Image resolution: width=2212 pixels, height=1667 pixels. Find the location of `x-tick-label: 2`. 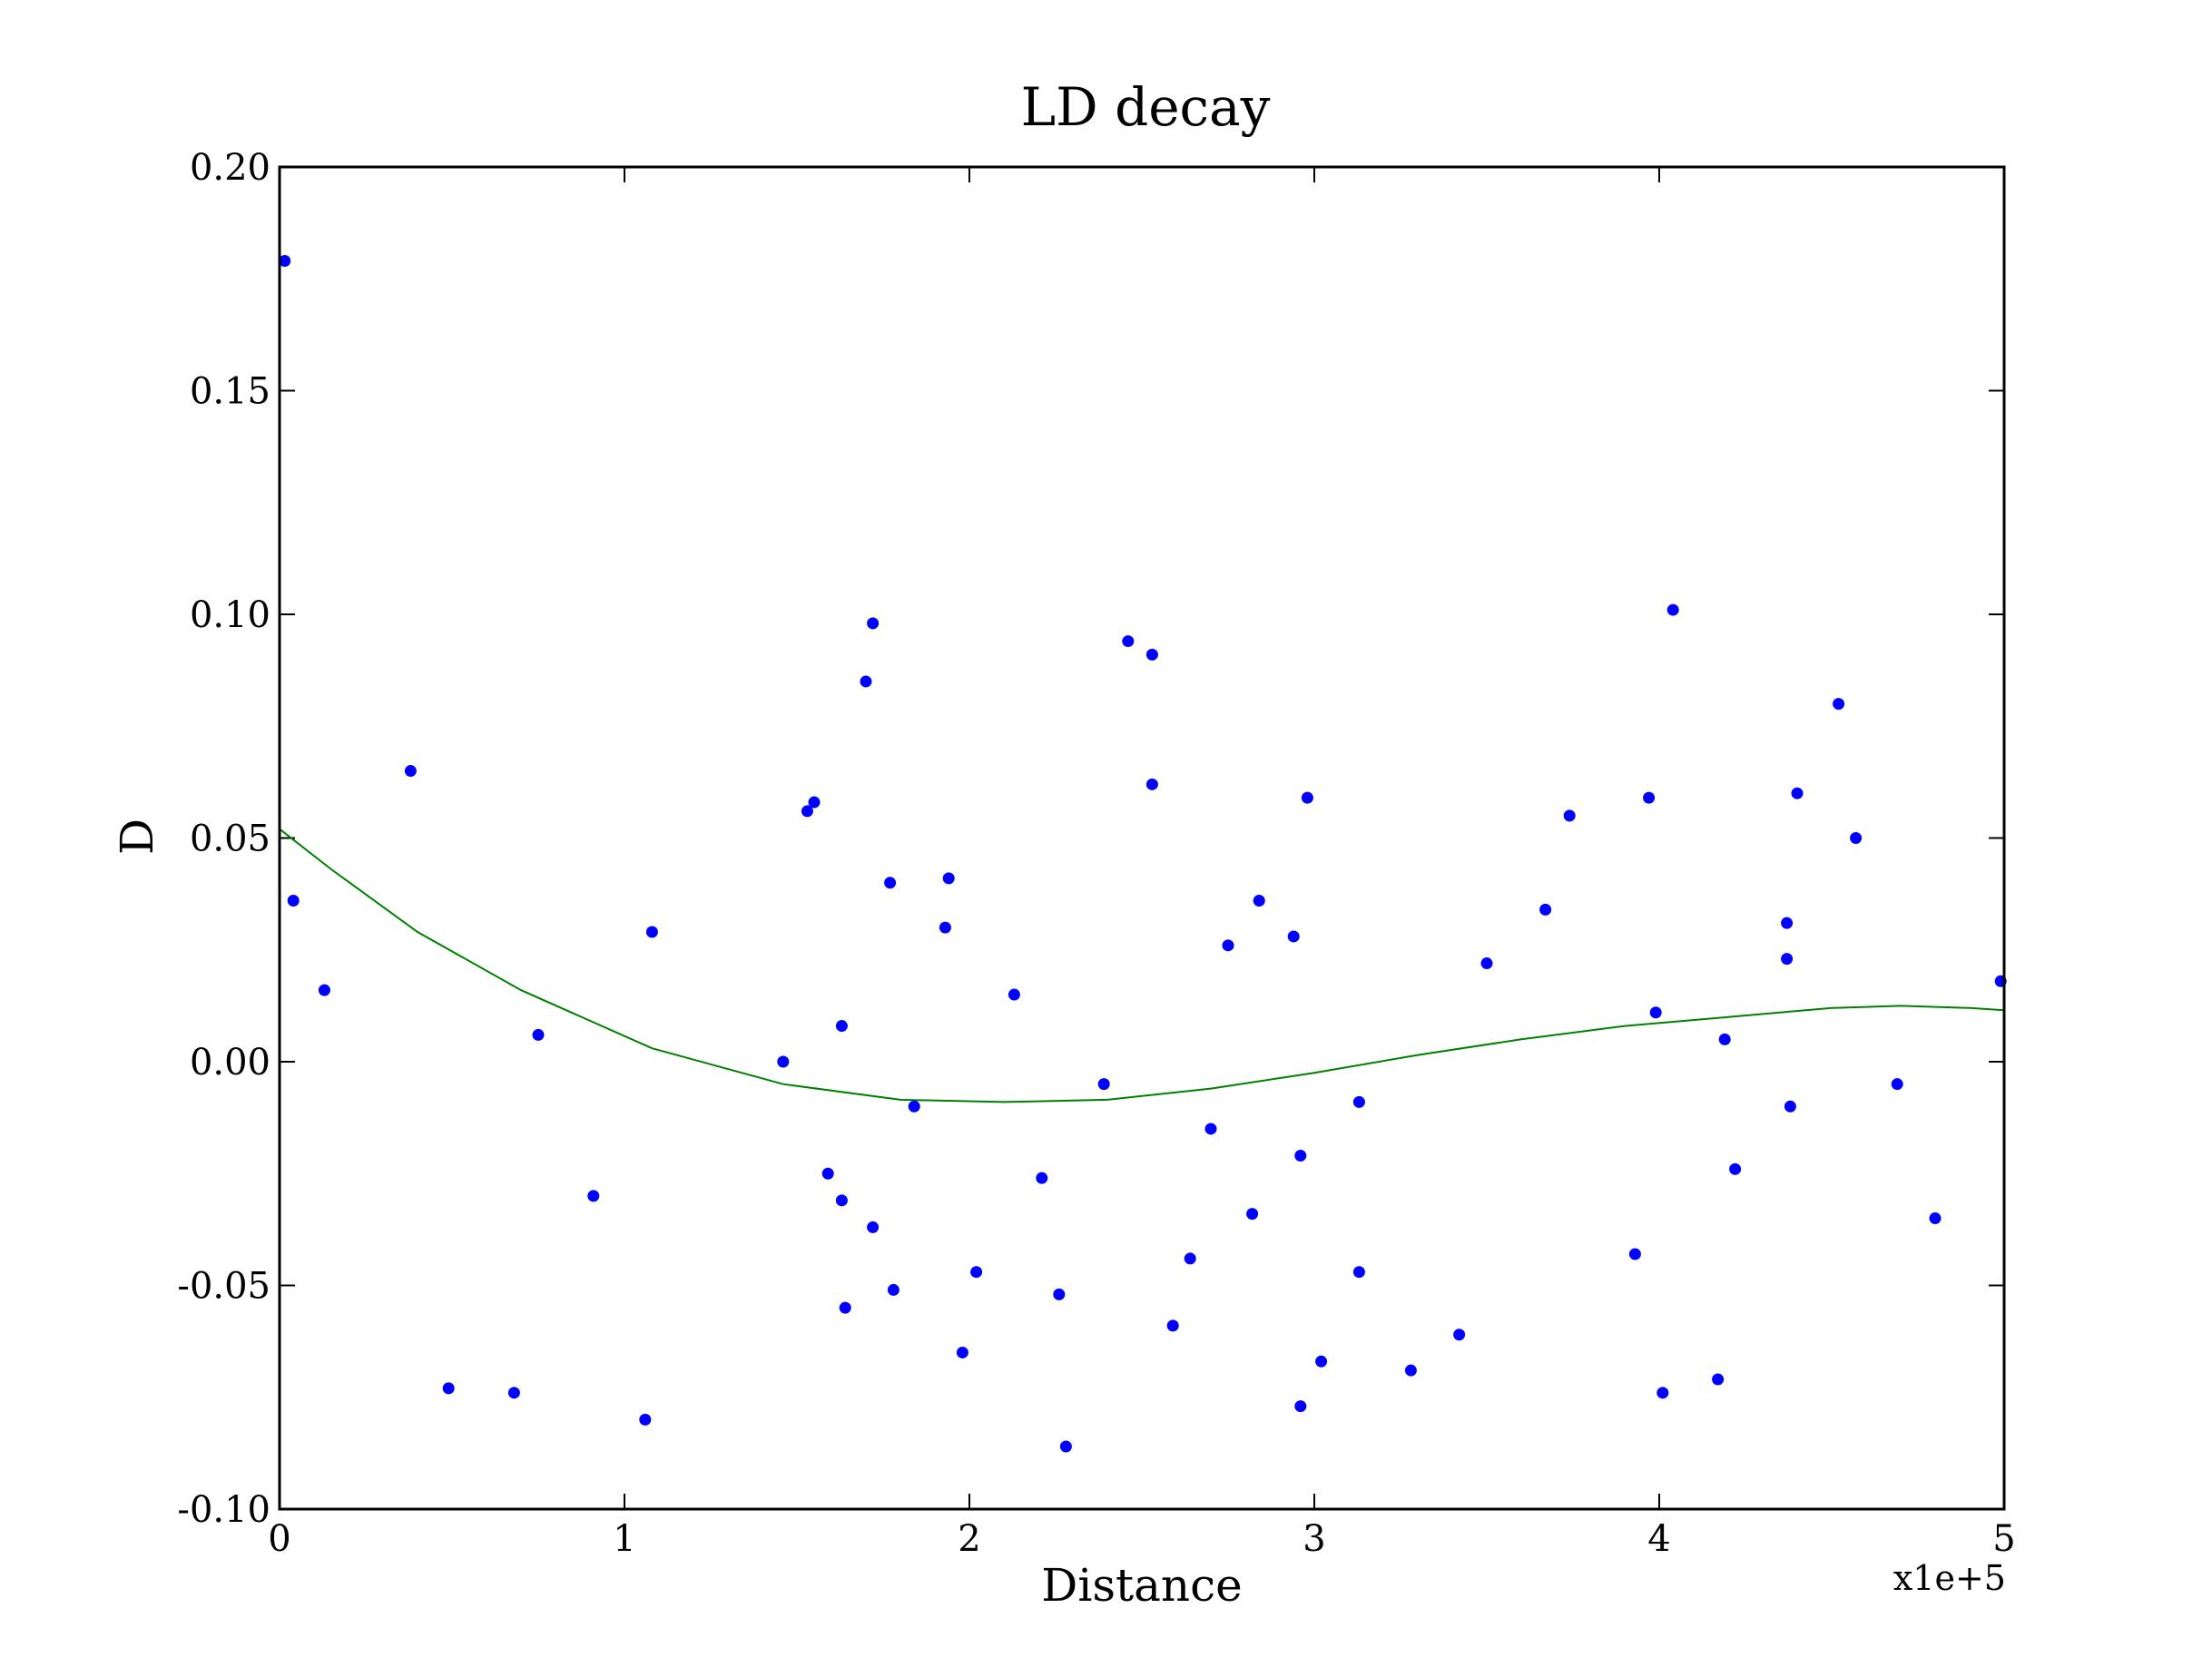

x-tick-label: 2 is located at coordinates (969, 1539).